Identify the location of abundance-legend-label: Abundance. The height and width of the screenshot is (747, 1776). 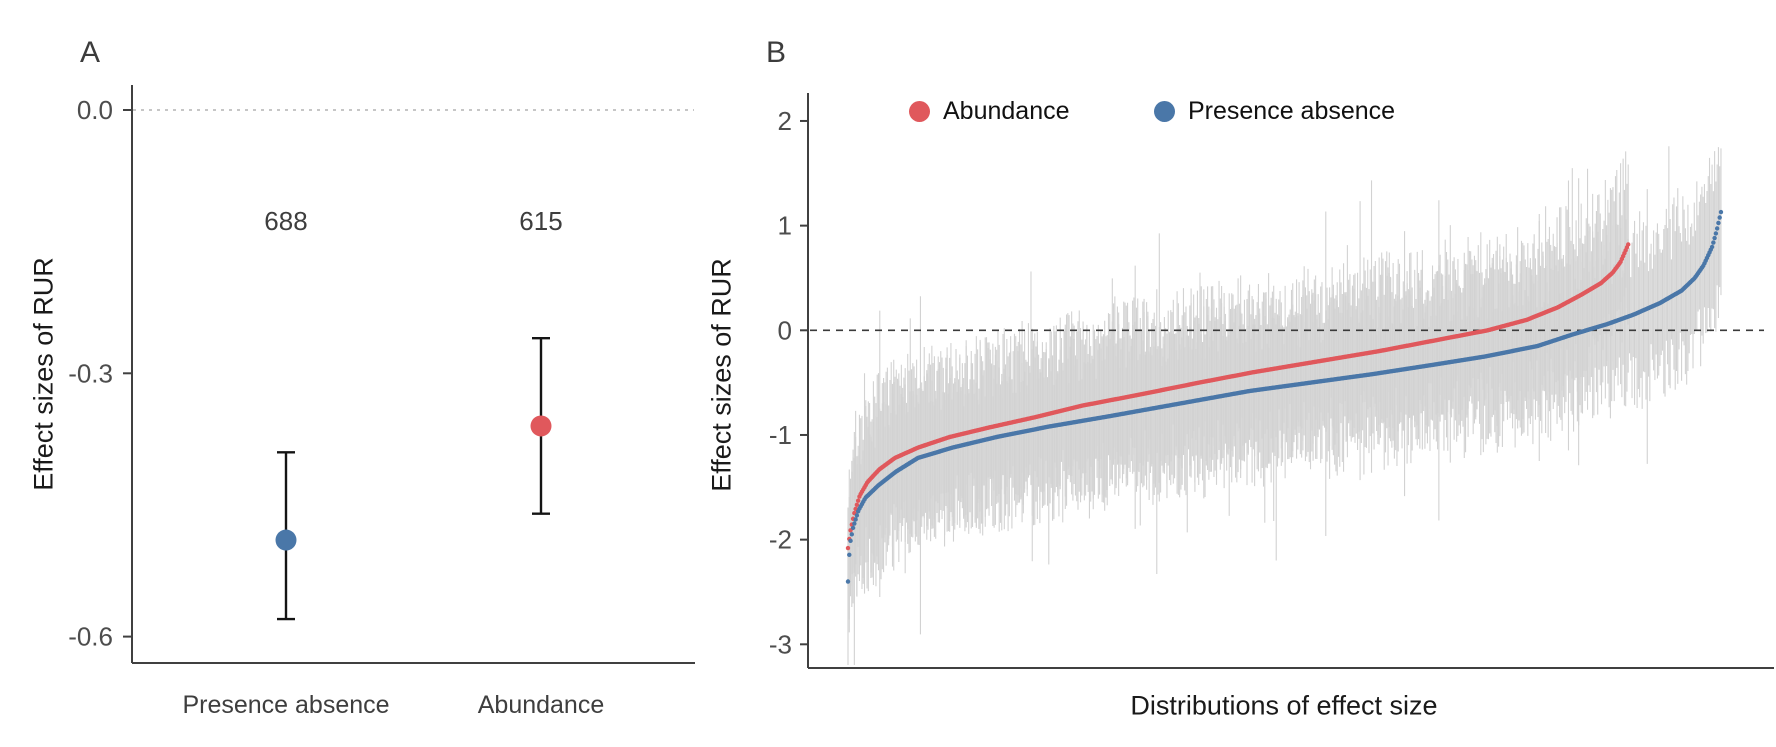
(1006, 111).